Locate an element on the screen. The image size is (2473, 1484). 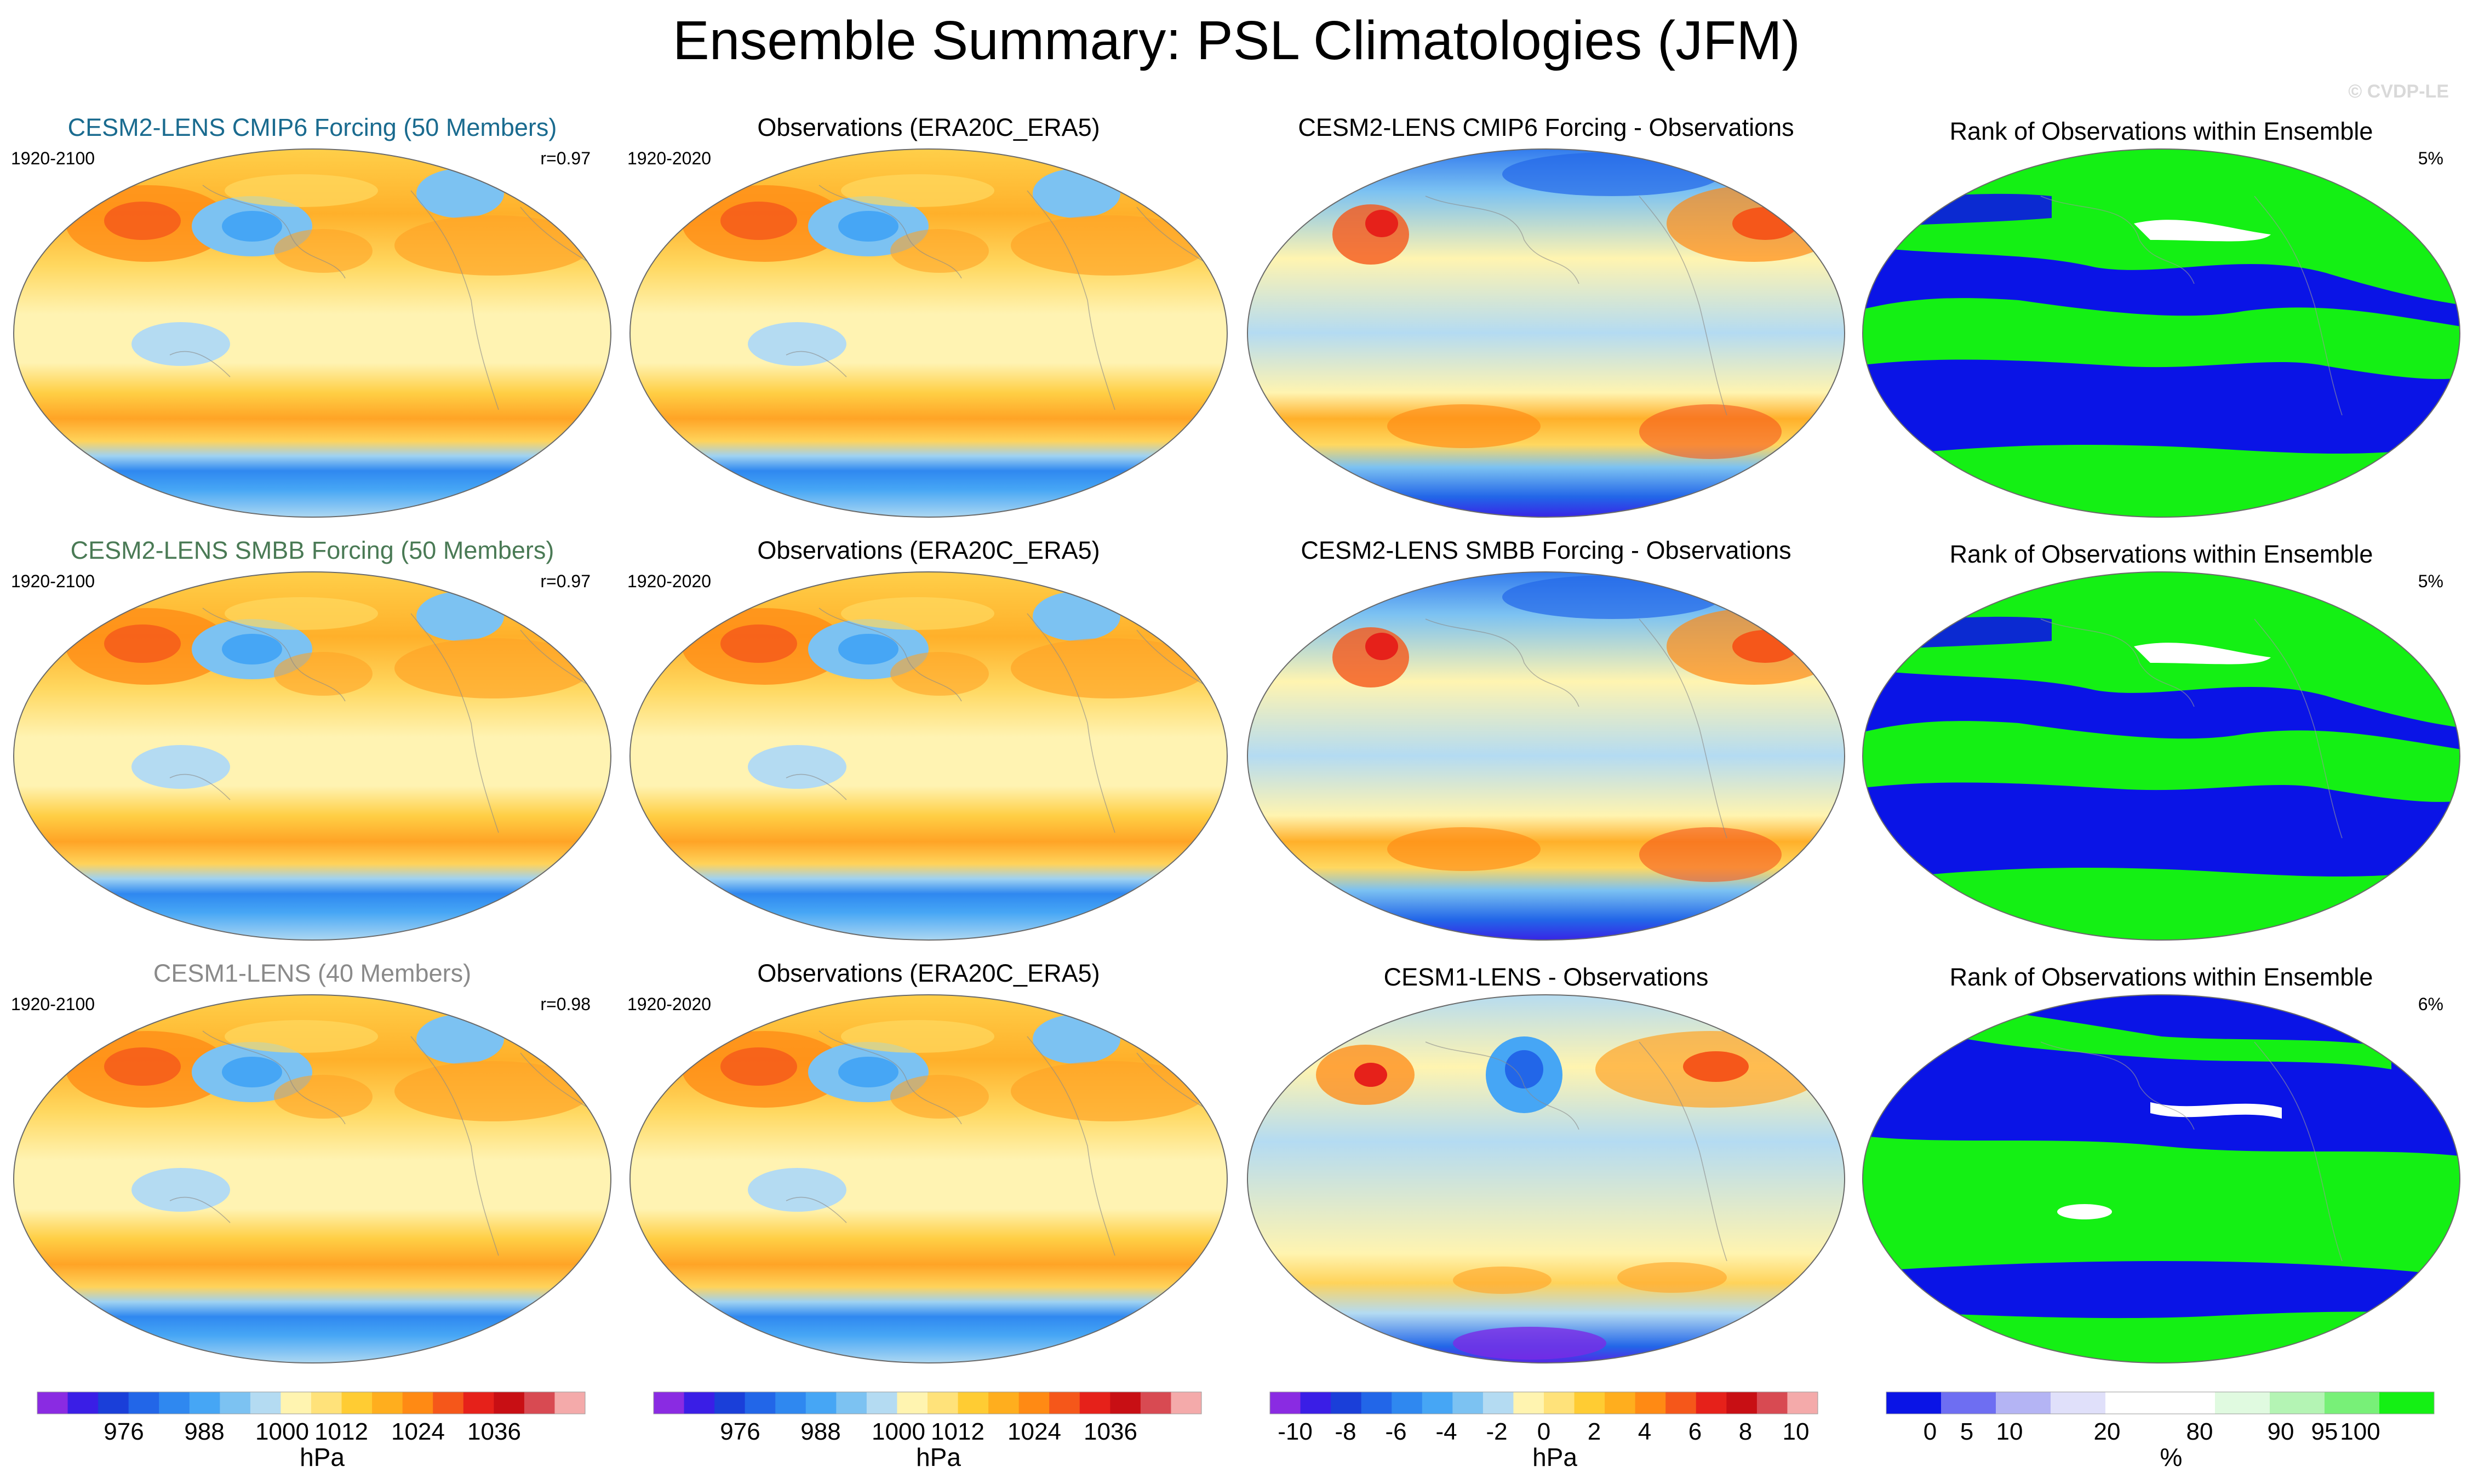
colorbar-tick-label: 20 is located at coordinates (2107, 1431).